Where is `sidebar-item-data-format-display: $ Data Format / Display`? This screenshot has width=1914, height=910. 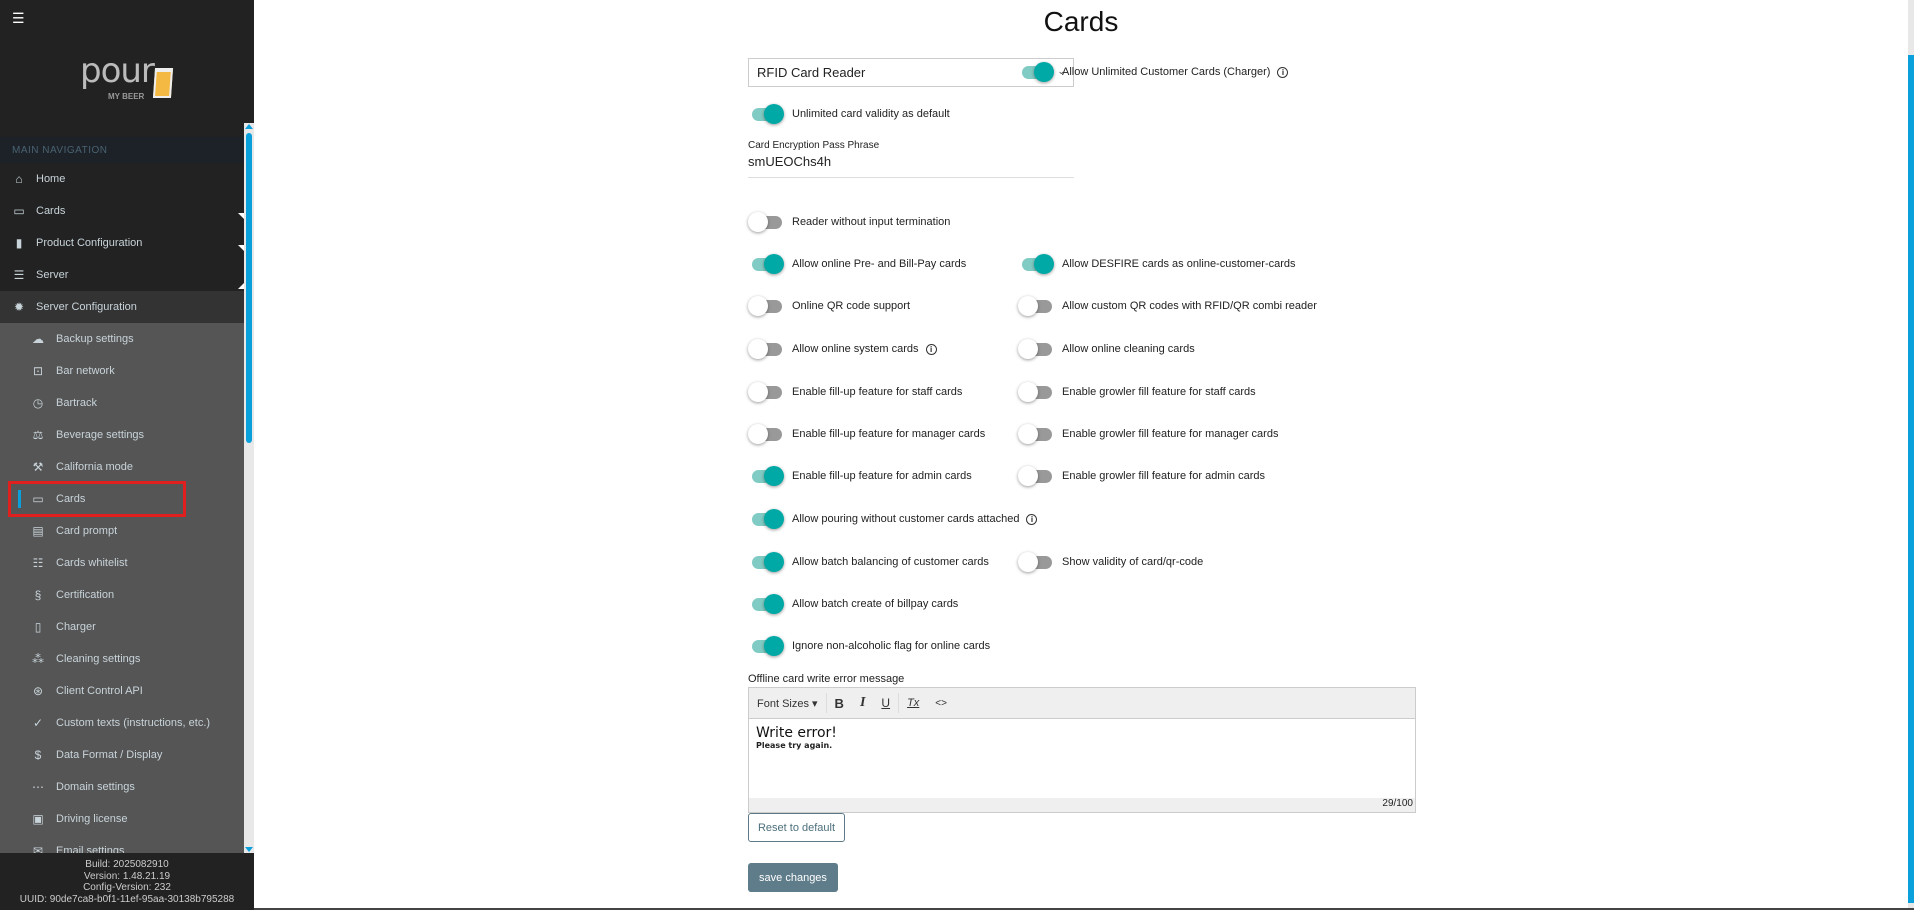 sidebar-item-data-format-display: $ Data Format / Display is located at coordinates (122, 755).